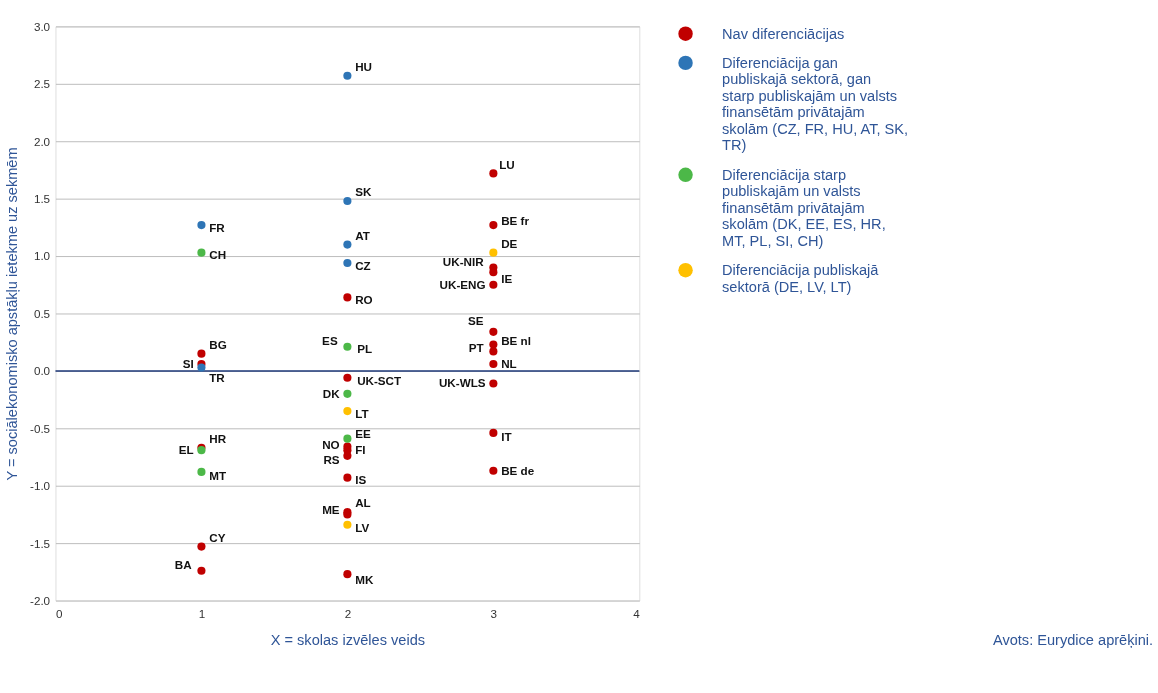 This screenshot has height=693, width=1158. What do you see at coordinates (42, 84) in the screenshot?
I see `y-tick-label: 2.5` at bounding box center [42, 84].